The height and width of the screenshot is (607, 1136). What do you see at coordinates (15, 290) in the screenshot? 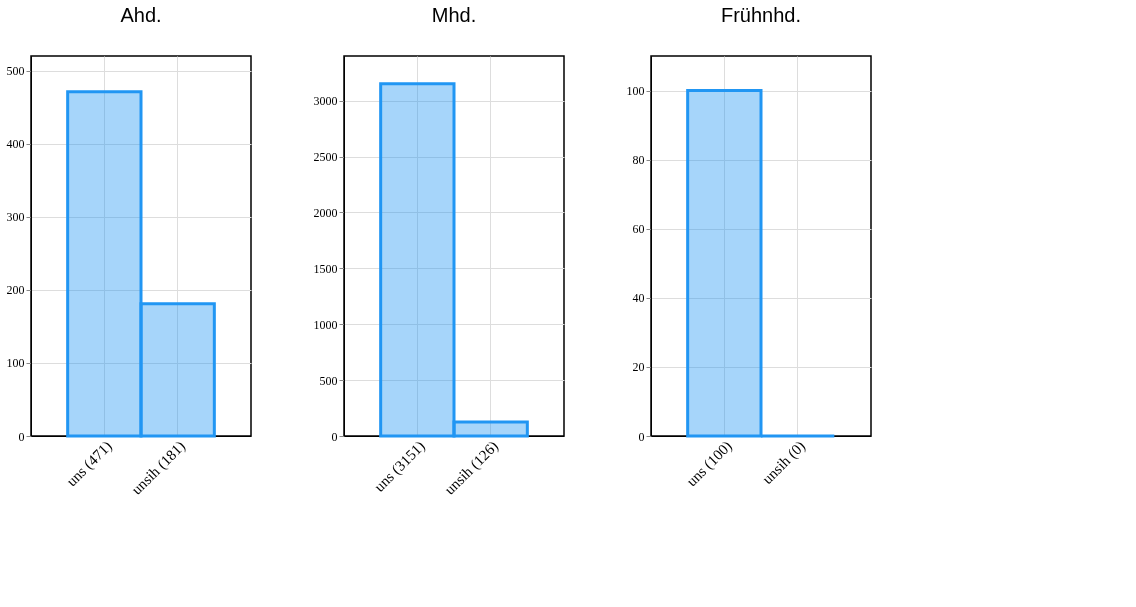
I see `y-tick-label: 200` at bounding box center [15, 290].